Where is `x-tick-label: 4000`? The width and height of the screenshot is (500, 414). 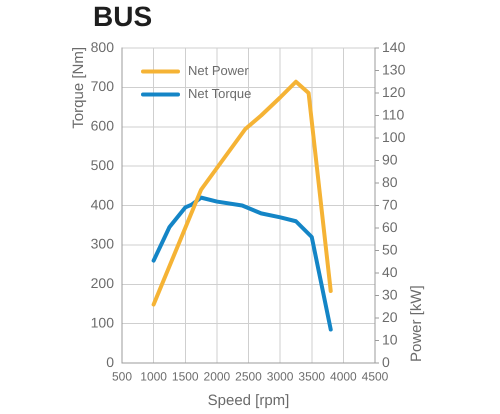
x-tick-label: 4000 is located at coordinates (344, 377).